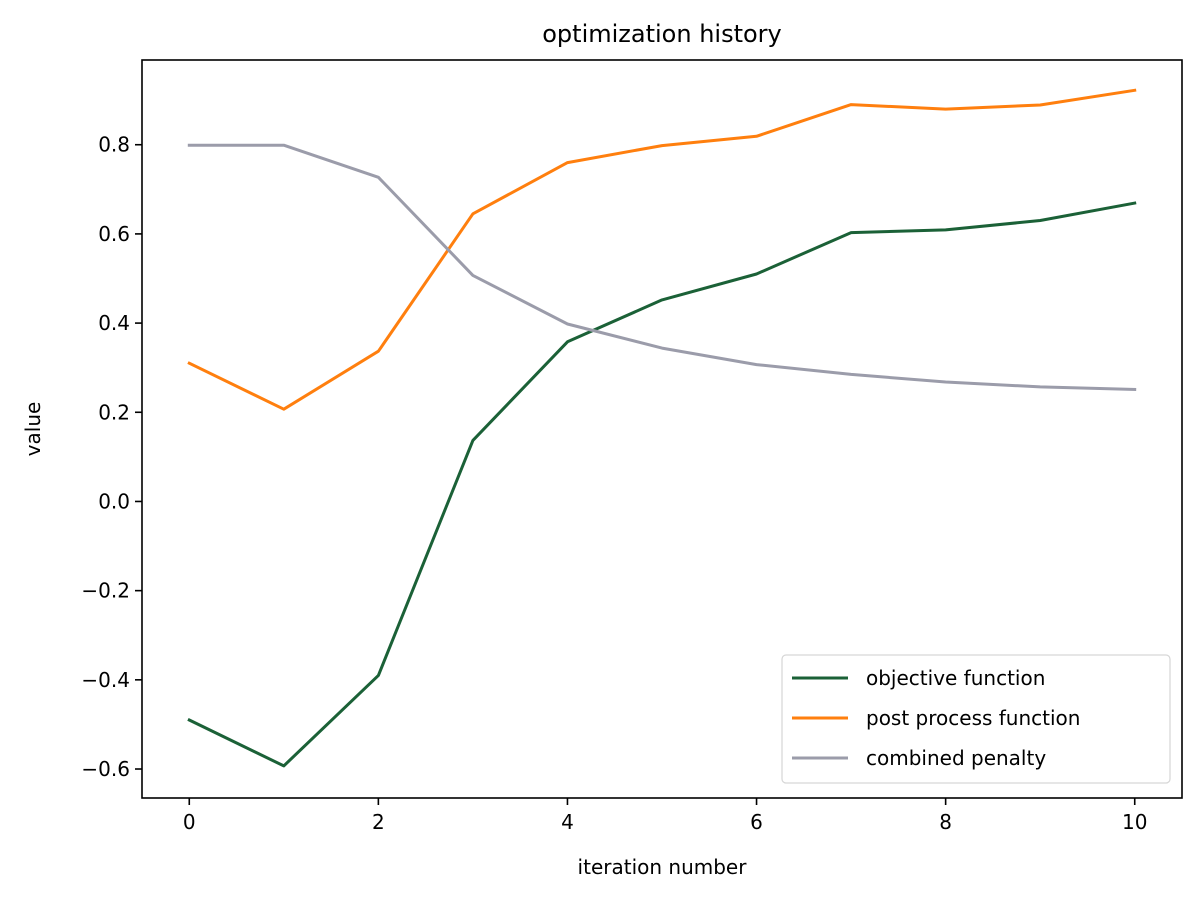  I want to click on y-axis-label: value, so click(33, 429).